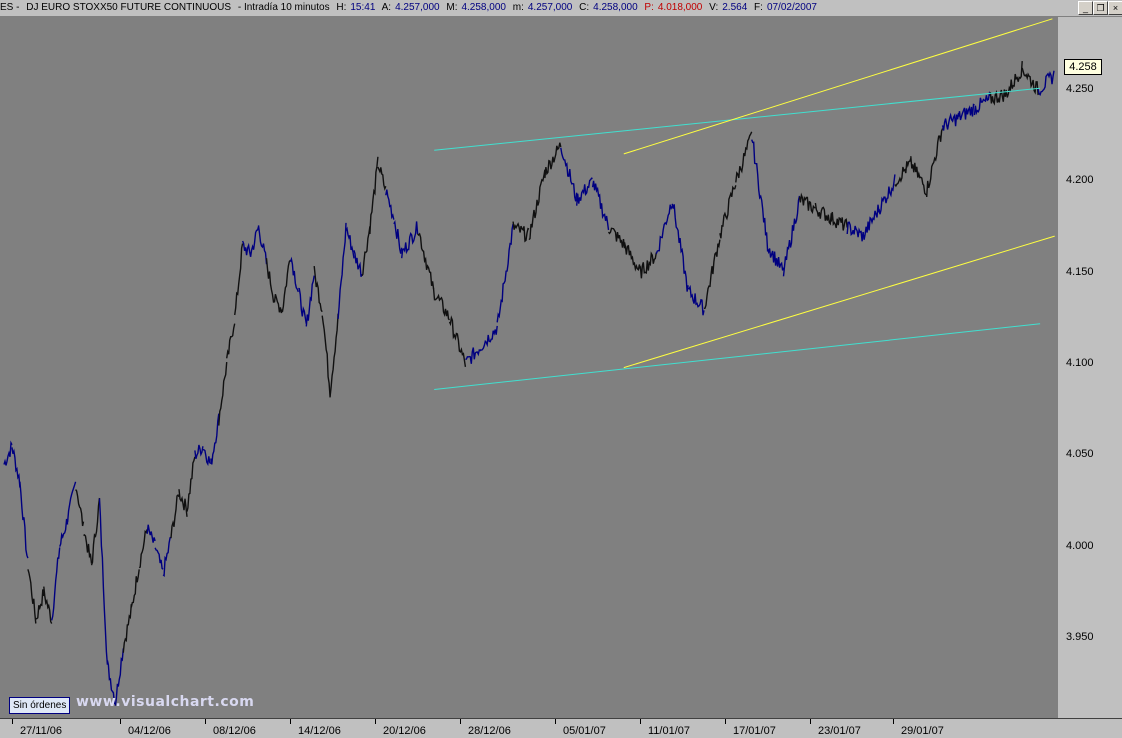  What do you see at coordinates (1115, 8) in the screenshot?
I see `close-button: ×` at bounding box center [1115, 8].